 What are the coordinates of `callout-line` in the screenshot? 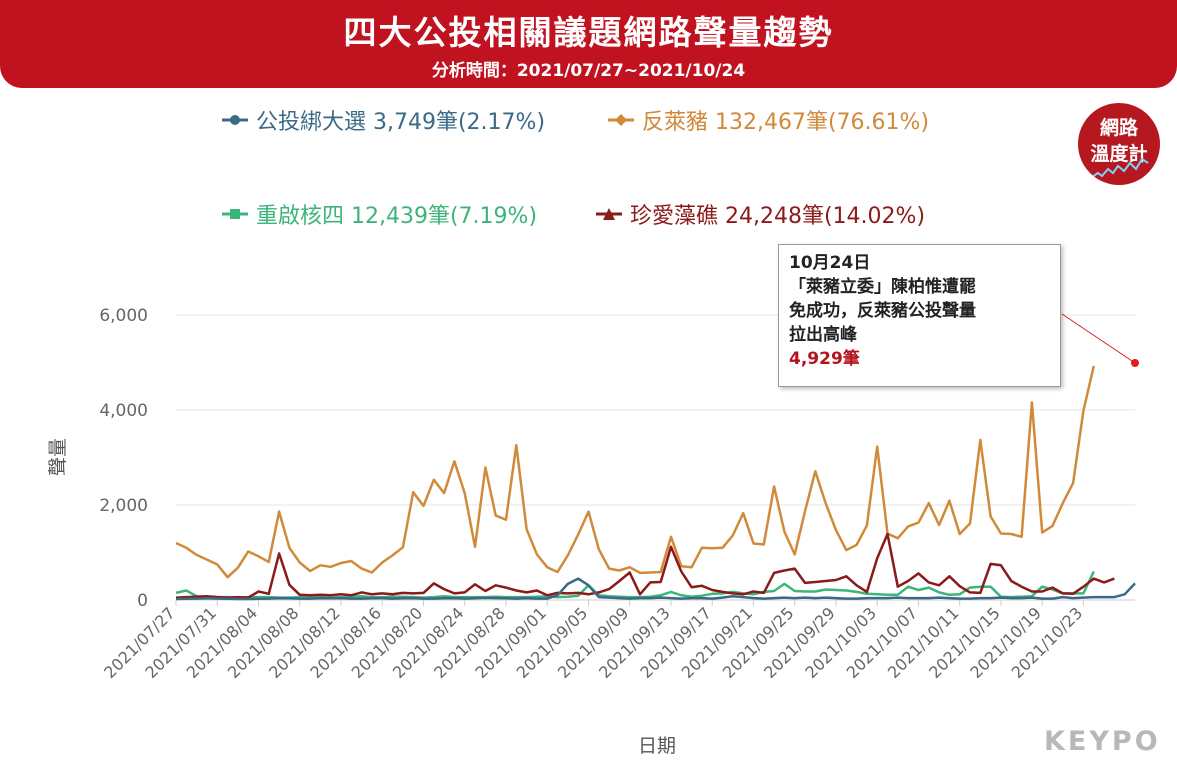 It's located at (1098, 338).